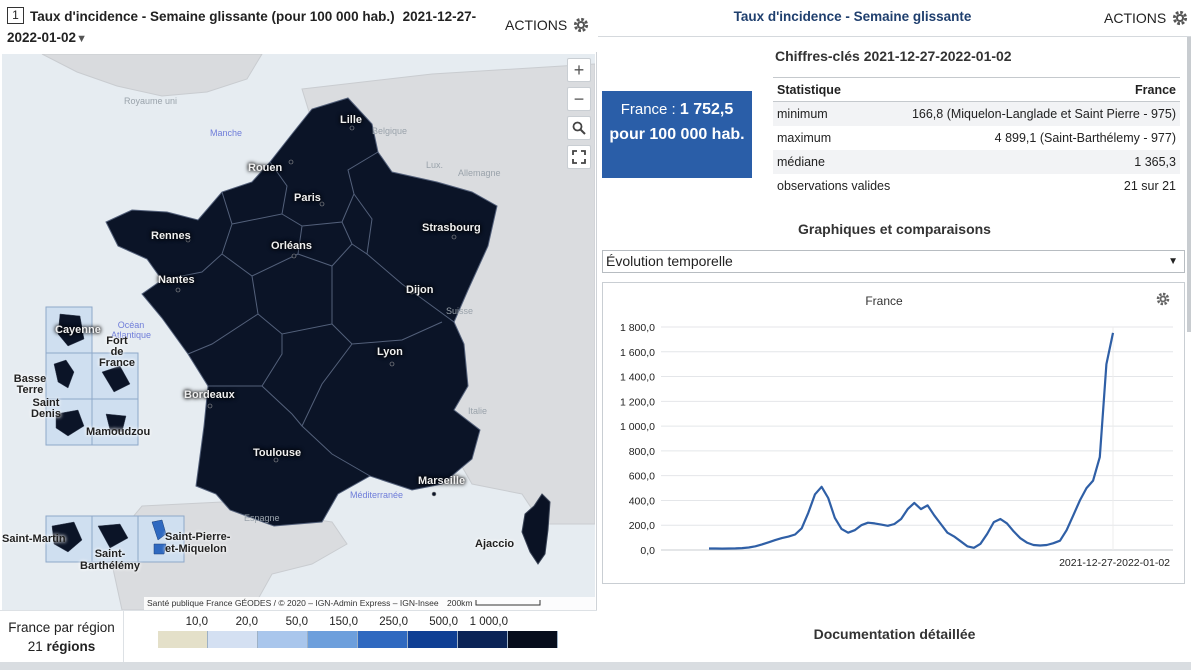 Image resolution: width=1191 pixels, height=670 pixels. What do you see at coordinates (15, 15) in the screenshot?
I see `panel-number: 1` at bounding box center [15, 15].